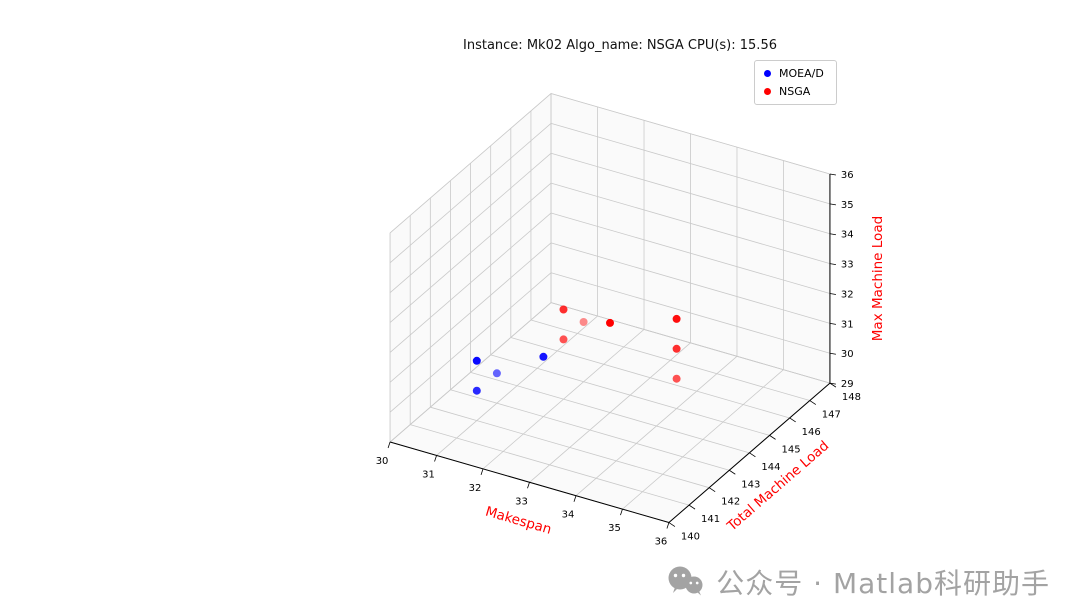 The image size is (1080, 616). I want to click on z-tick-label: 33, so click(847, 265).